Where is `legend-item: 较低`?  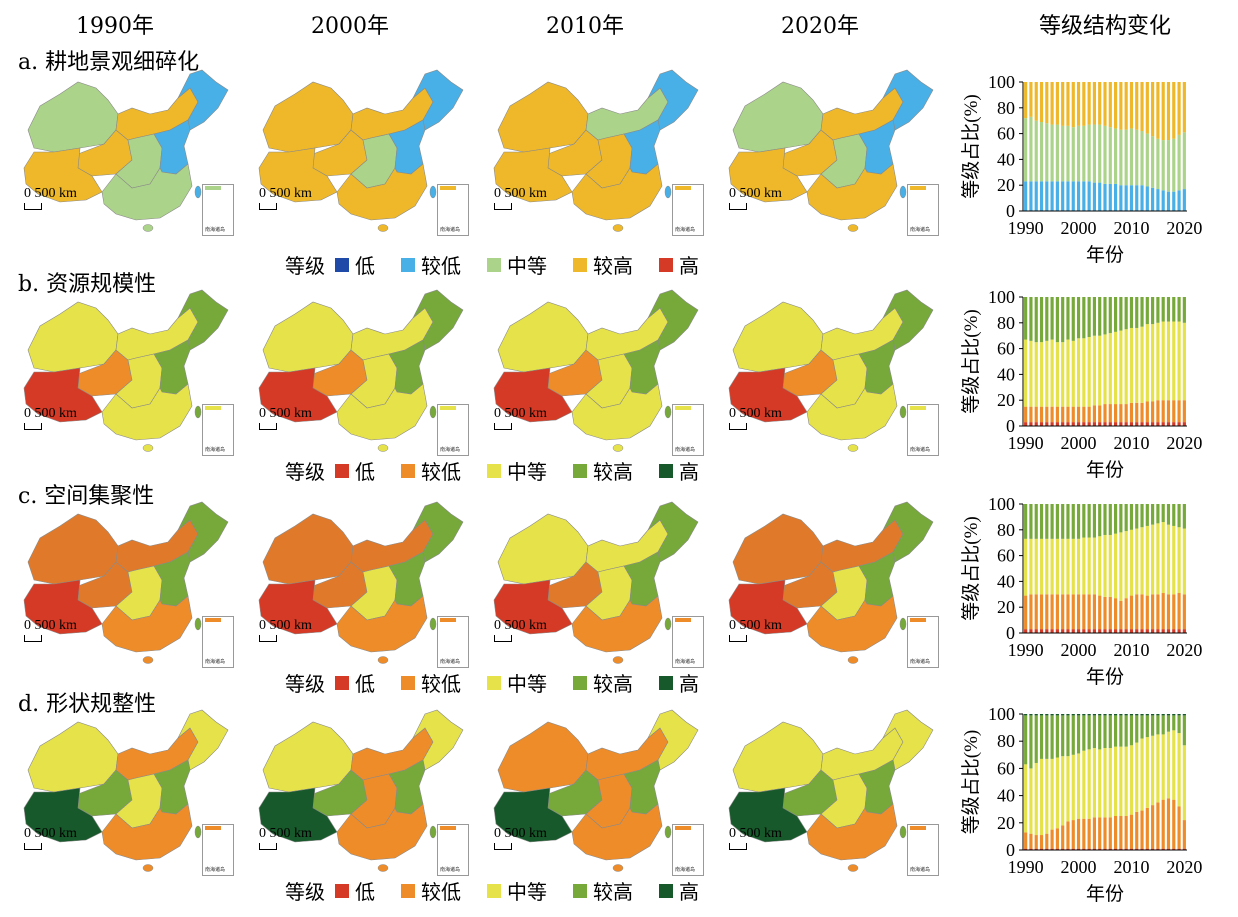 legend-item: 较低 is located at coordinates (431, 264).